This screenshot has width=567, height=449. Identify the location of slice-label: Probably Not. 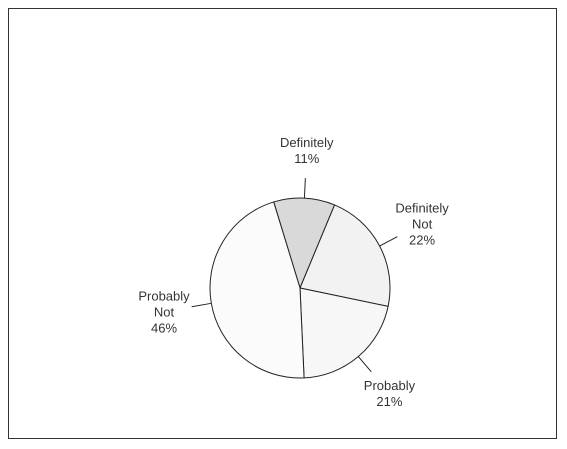
(164, 303).